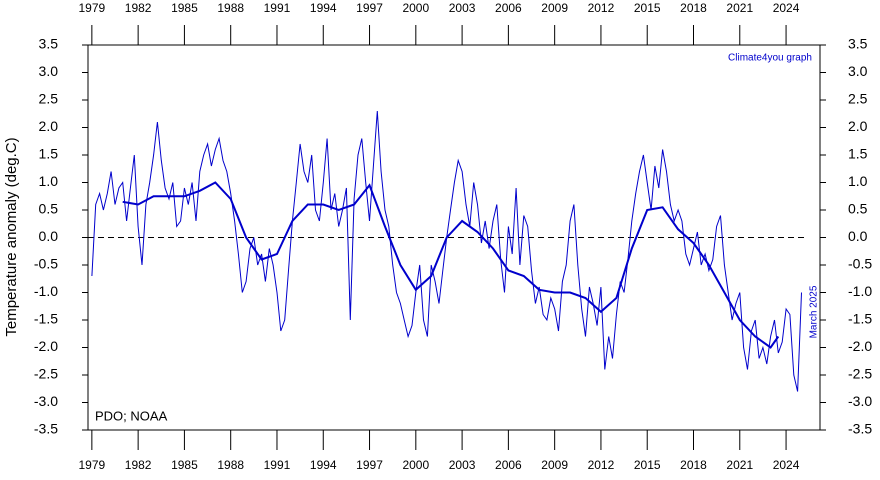 This screenshot has height=480, width=880. I want to click on x-tick-label-bottom: 2000, so click(415, 465).